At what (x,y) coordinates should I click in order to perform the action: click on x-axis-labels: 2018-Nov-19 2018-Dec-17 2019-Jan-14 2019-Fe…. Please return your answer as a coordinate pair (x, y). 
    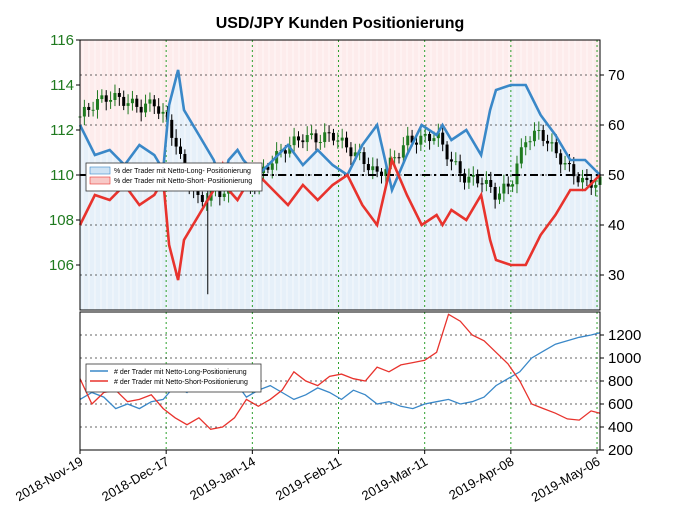
    Looking at the image, I should click on (308, 477).